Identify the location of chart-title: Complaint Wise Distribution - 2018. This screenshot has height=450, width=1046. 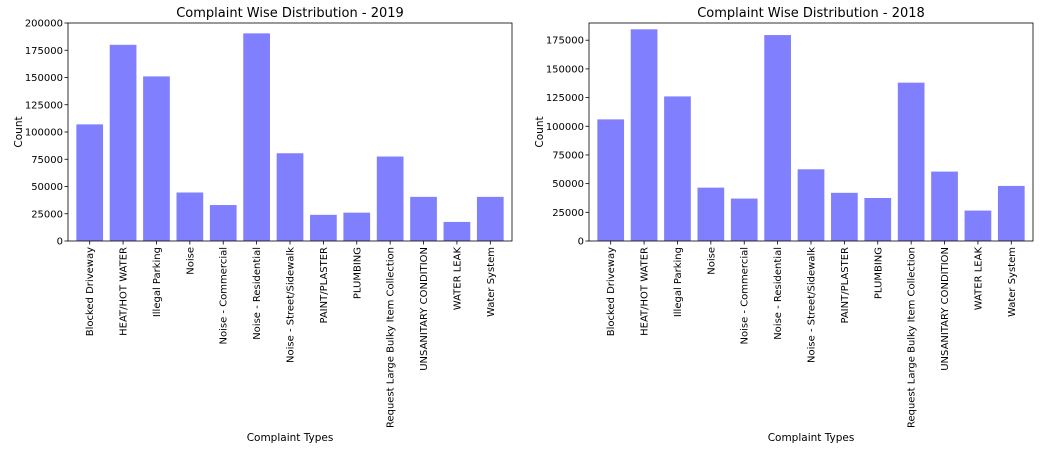
(811, 13).